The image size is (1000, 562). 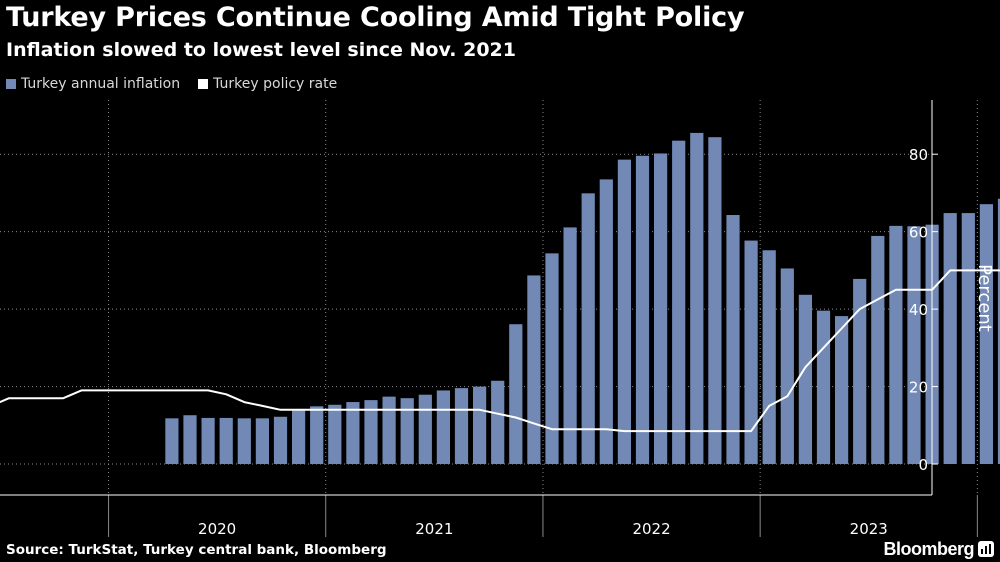 I want to click on y-tick-label-40: 40, so click(x=918, y=310).